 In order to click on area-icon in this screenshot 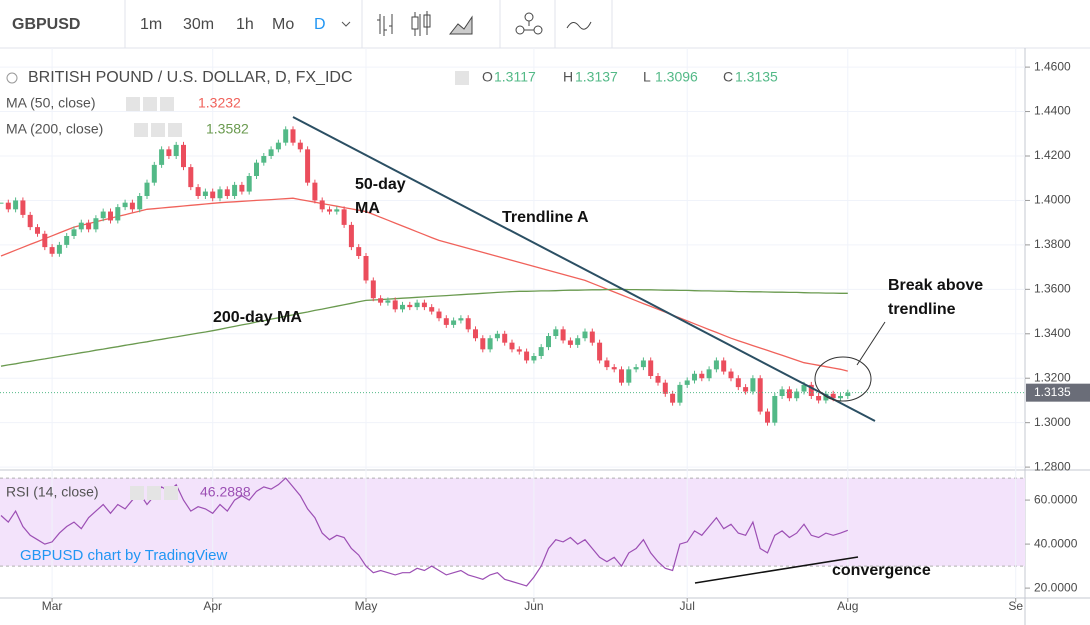, I will do `click(460, 25)`.